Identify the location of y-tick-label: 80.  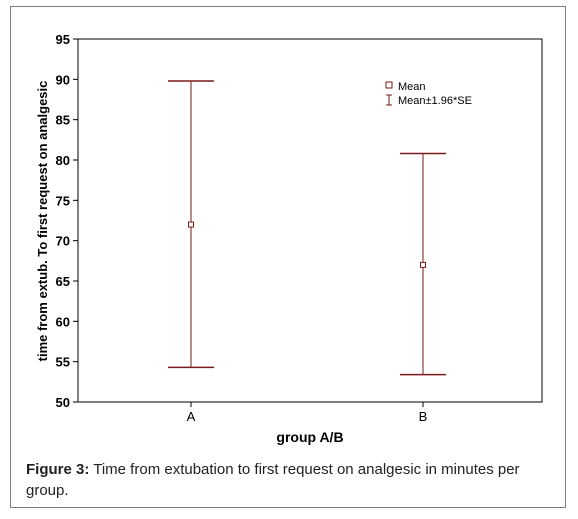
(63, 160).